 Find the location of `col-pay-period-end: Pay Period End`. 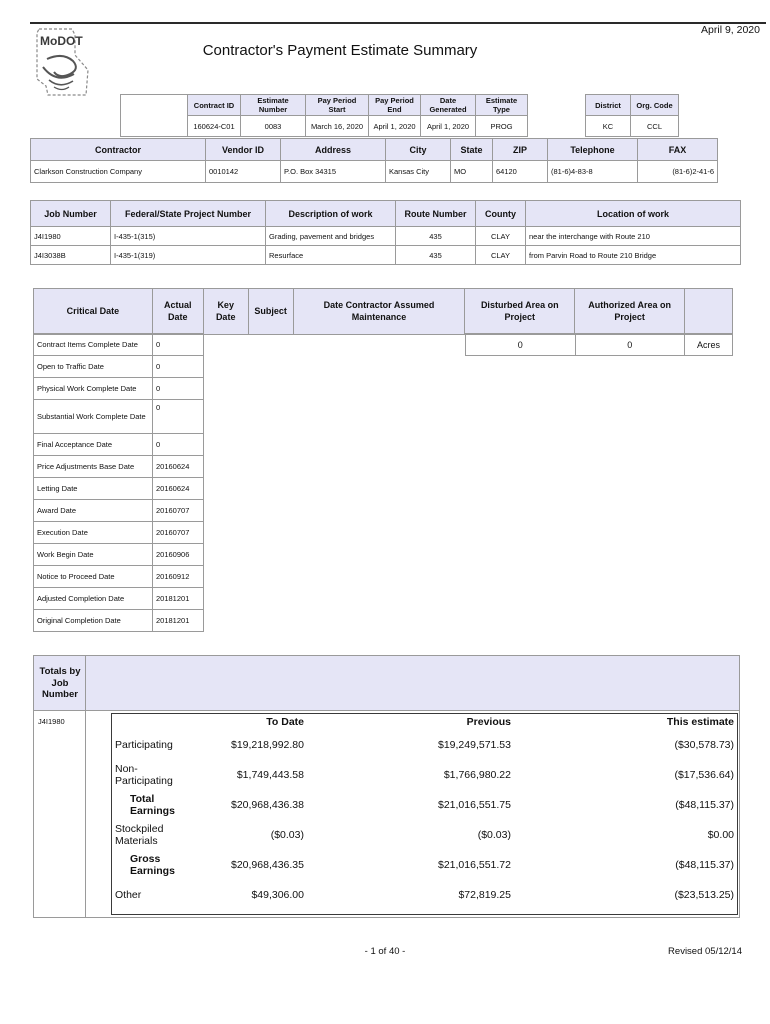

col-pay-period-end: Pay Period End is located at coordinates (394, 105).